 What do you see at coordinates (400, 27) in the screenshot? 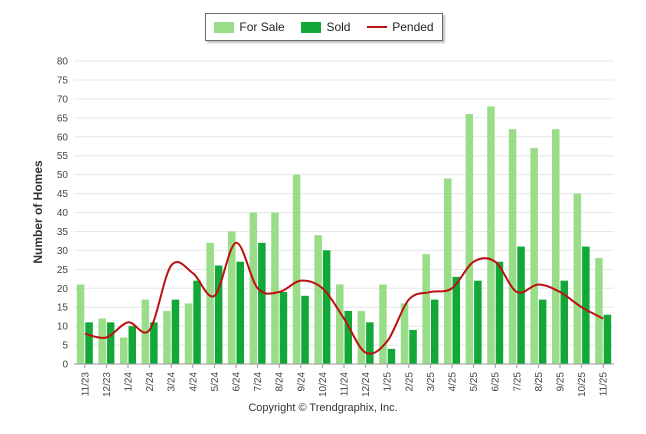
I see `legend-item-pended: Pended` at bounding box center [400, 27].